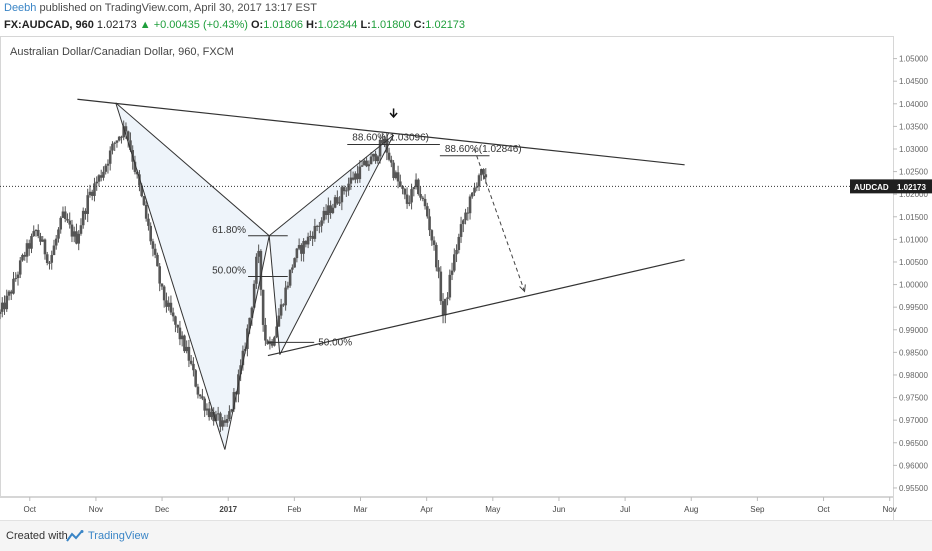 The width and height of the screenshot is (932, 551). I want to click on pattern-edge, so click(274, 295).